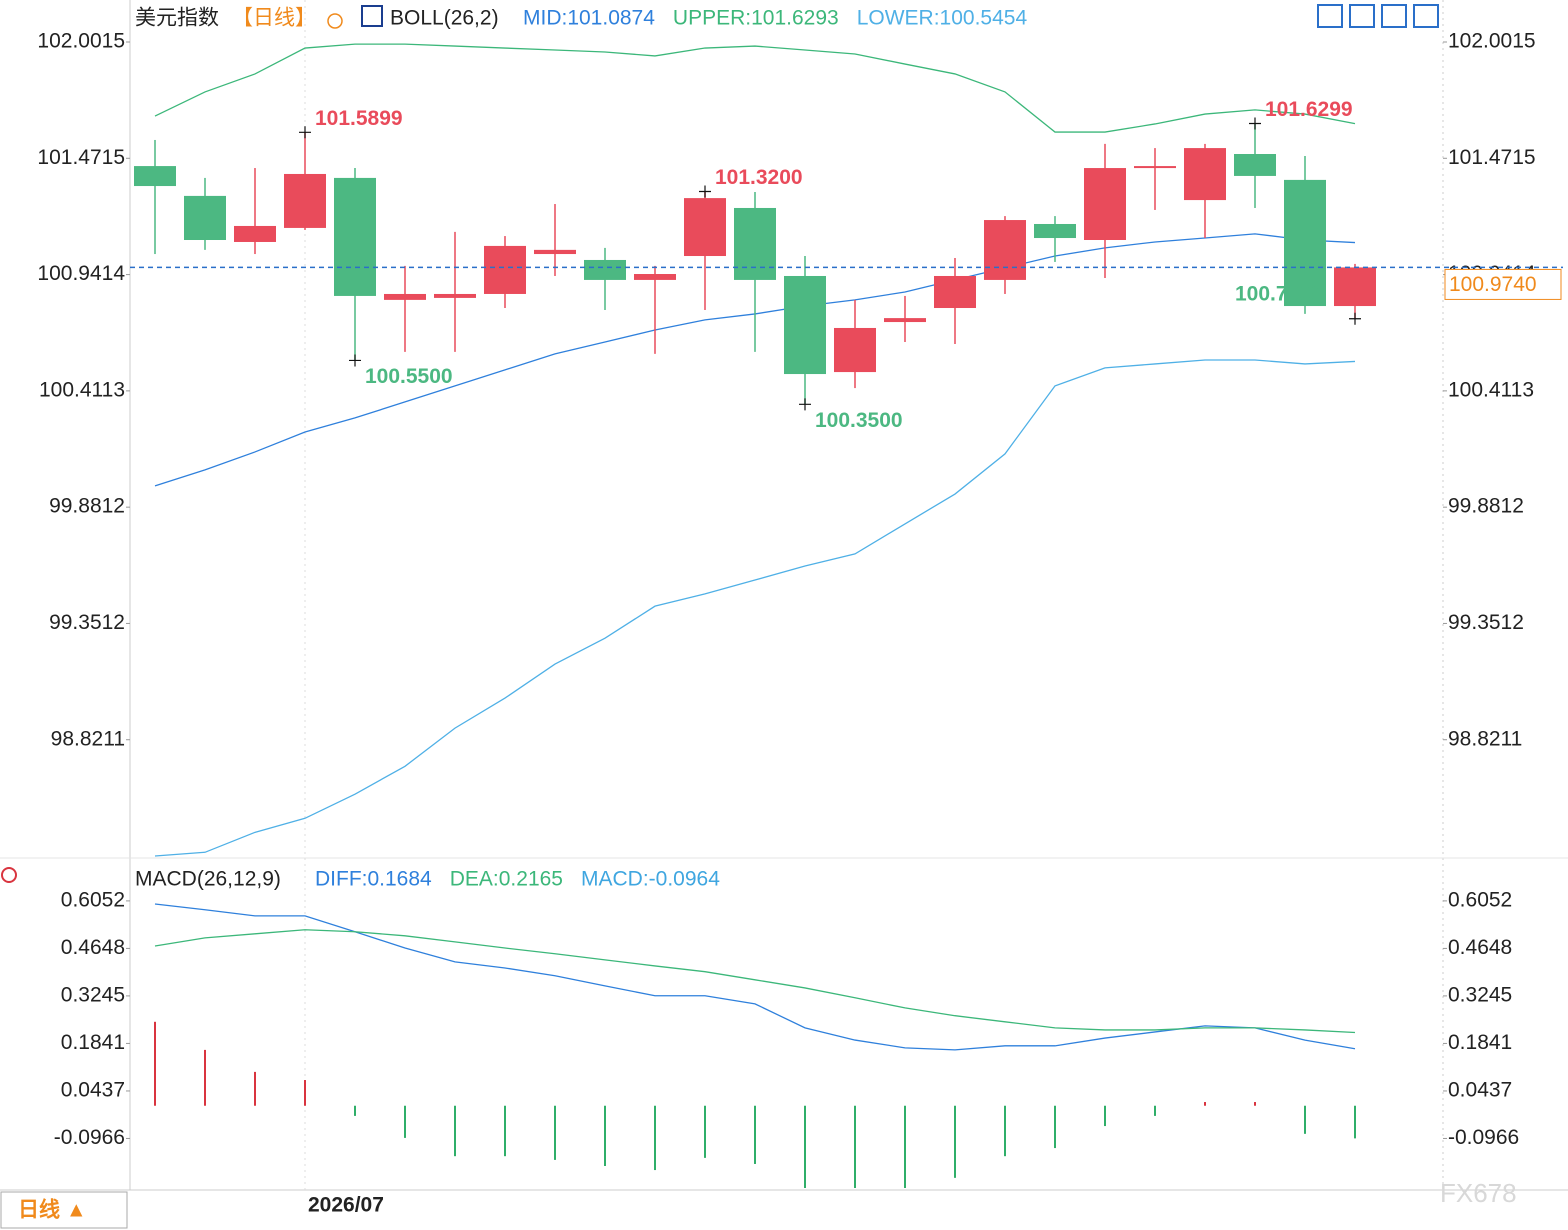 This screenshot has height=1230, width=1568. What do you see at coordinates (589, 18) in the screenshot?
I see `legend-entry: MID:101.0874` at bounding box center [589, 18].